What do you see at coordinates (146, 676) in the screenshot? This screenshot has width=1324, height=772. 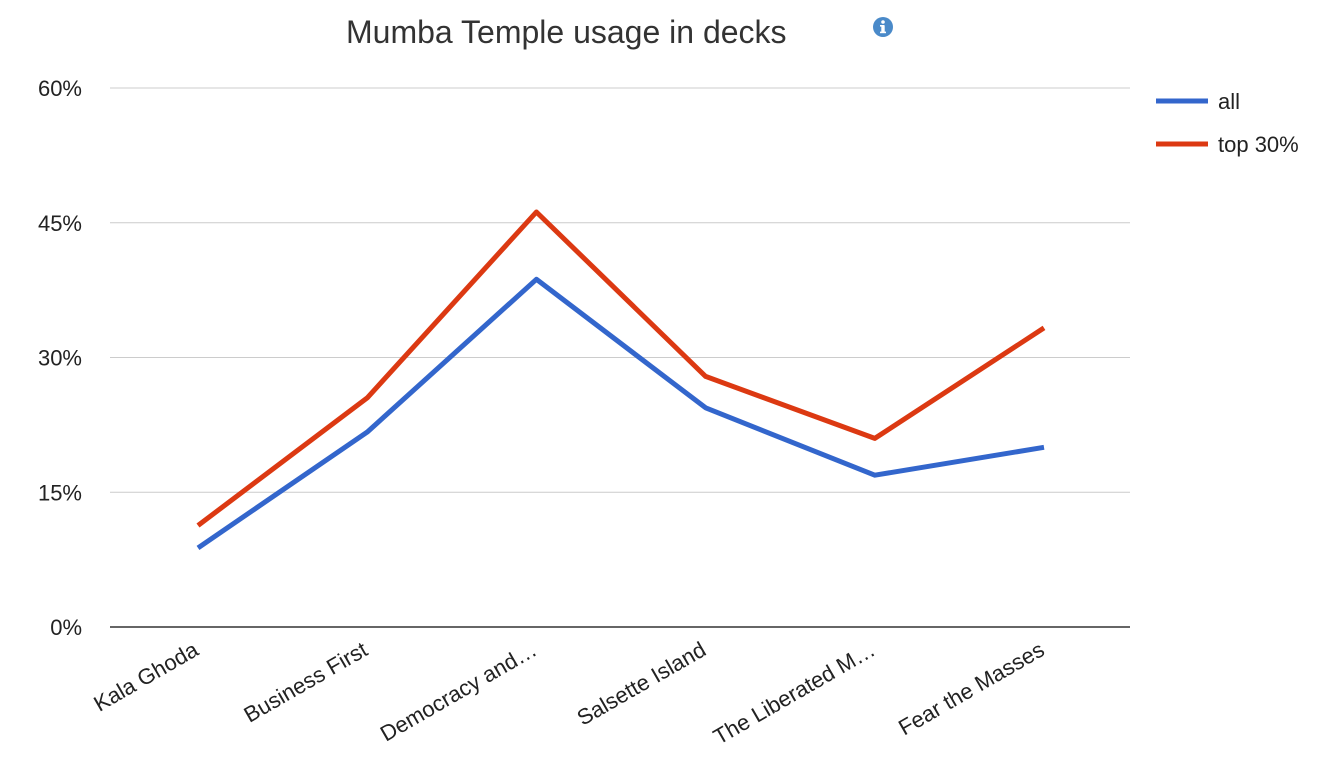 I see `x-tick-label: Kala Ghoda` at bounding box center [146, 676].